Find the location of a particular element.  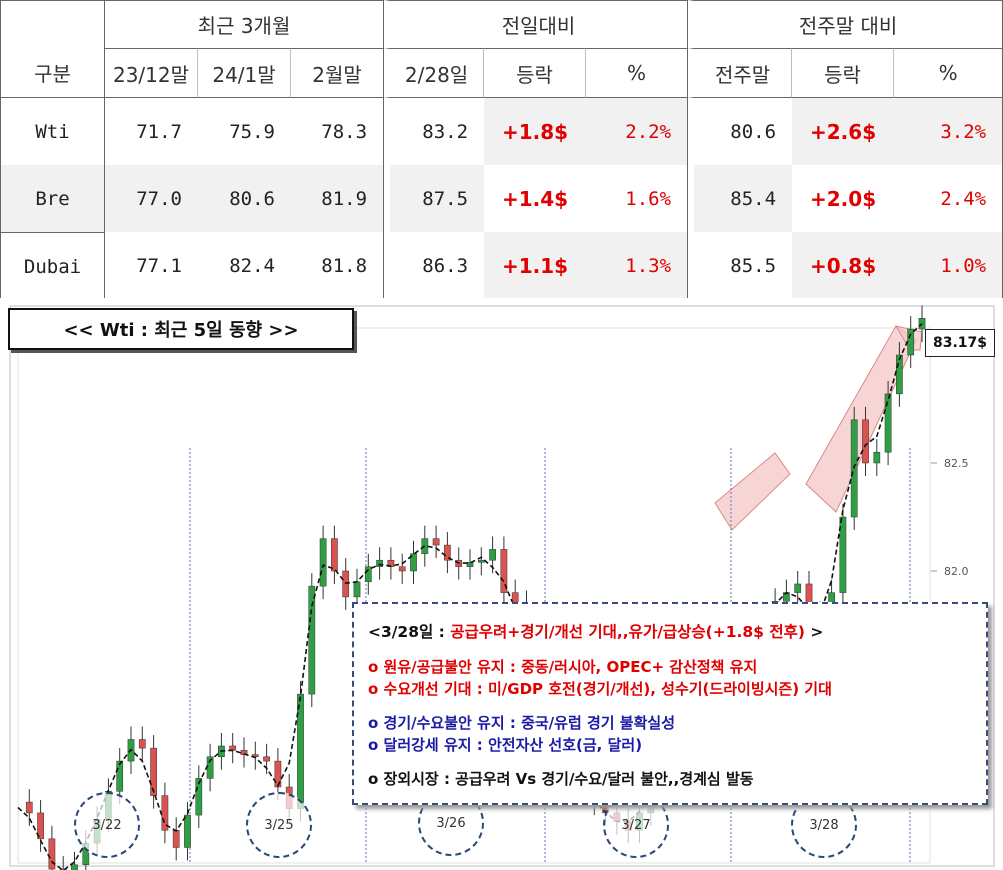

col-header-change: 등락 is located at coordinates (535, 73).